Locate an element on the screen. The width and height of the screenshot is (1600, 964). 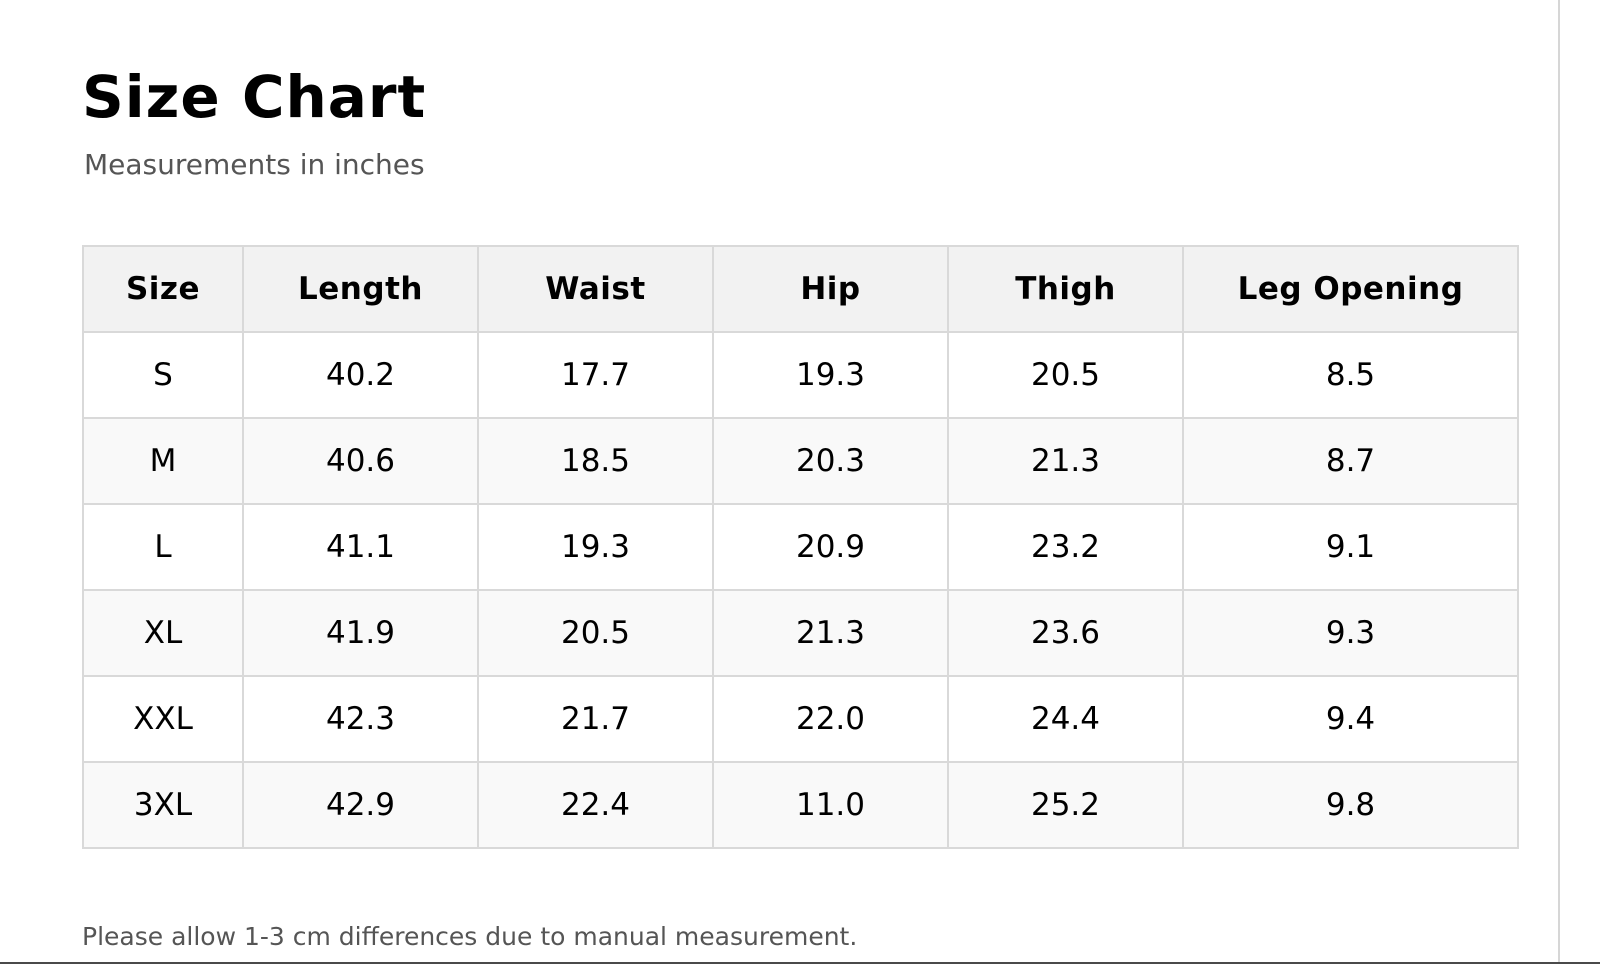
table-row: 3XL 42.9 22.4 11.0 25.2 9.8 is located at coordinates (800, 805).